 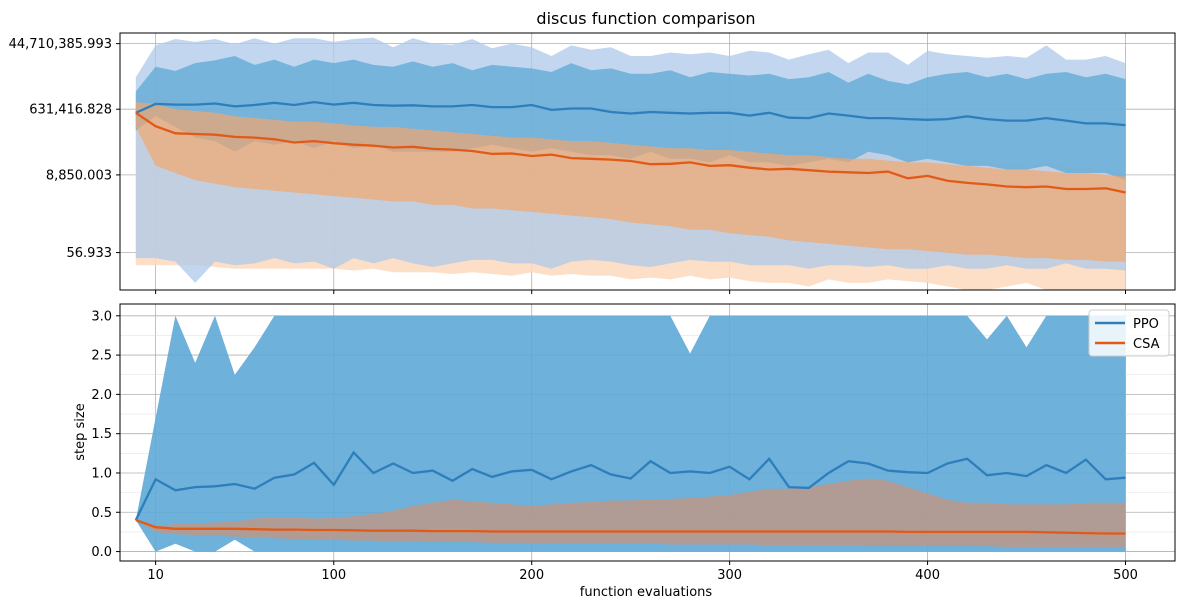 I want to click on bottom-x-ticks: 10 100 200 300 400 500, so click(x=642, y=572).